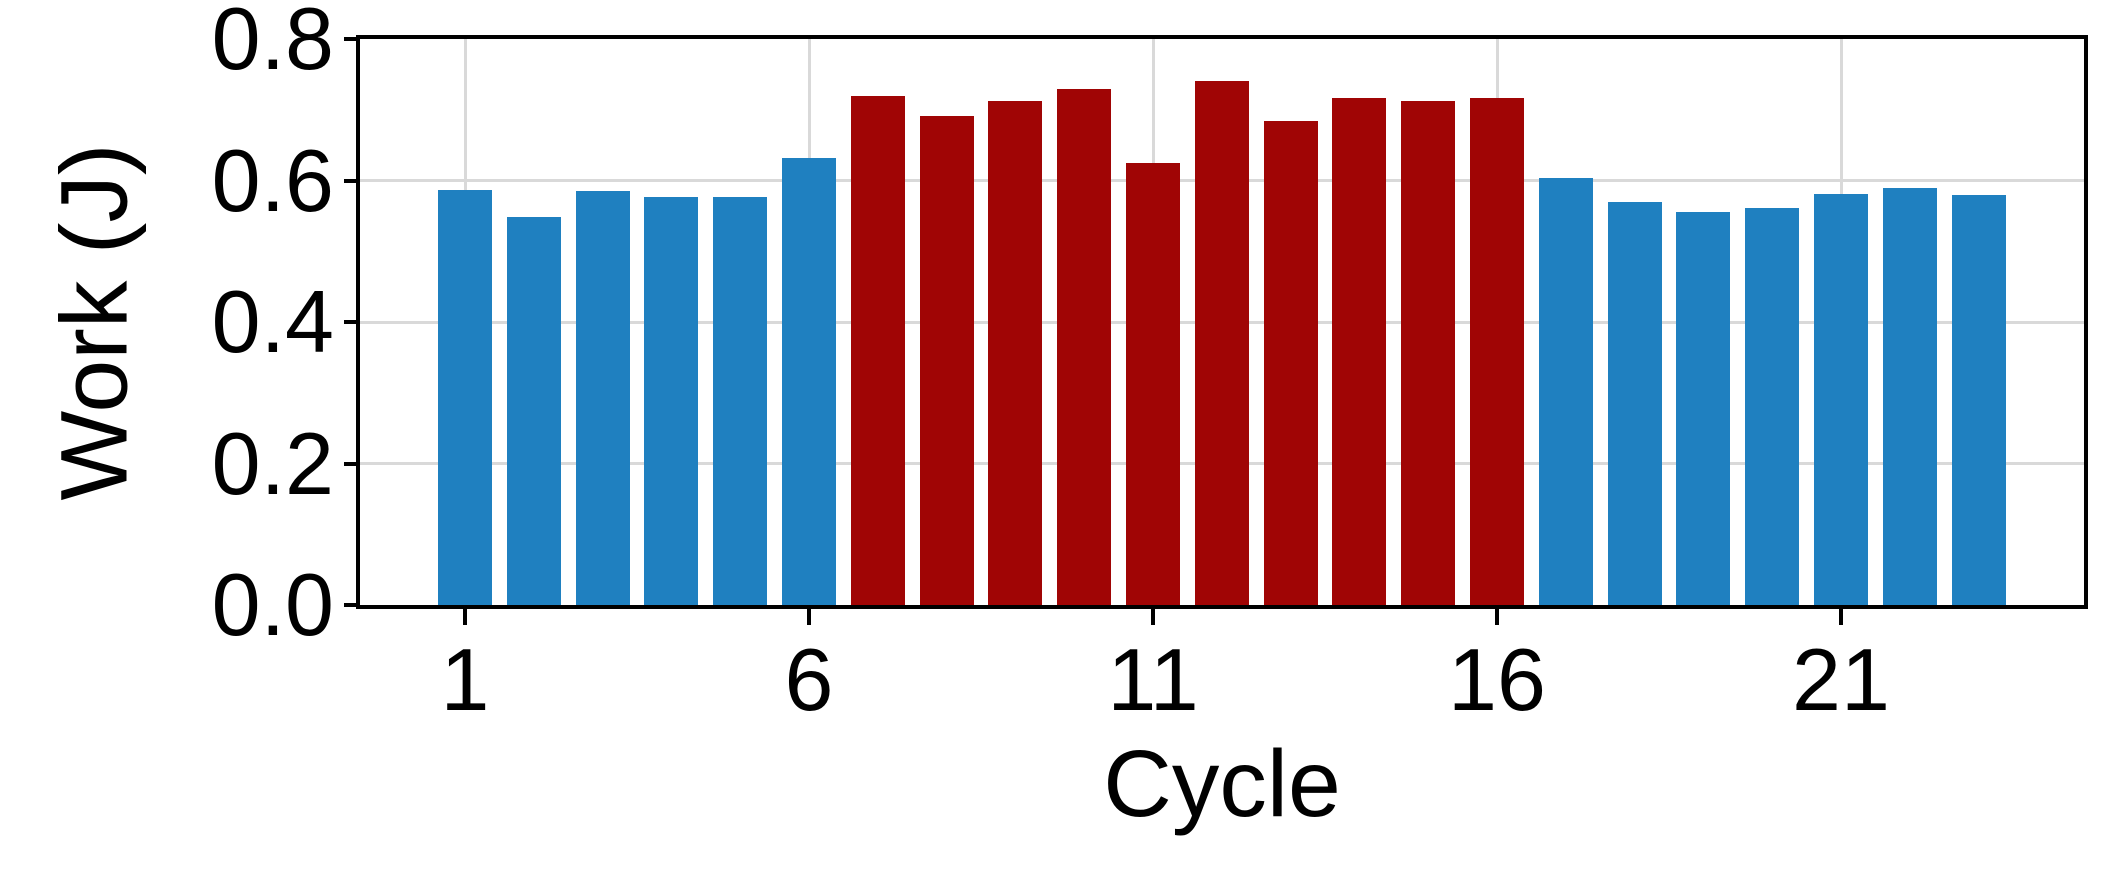  What do you see at coordinates (272, 604) in the screenshot?
I see `y-tick-label: 0.0` at bounding box center [272, 604].